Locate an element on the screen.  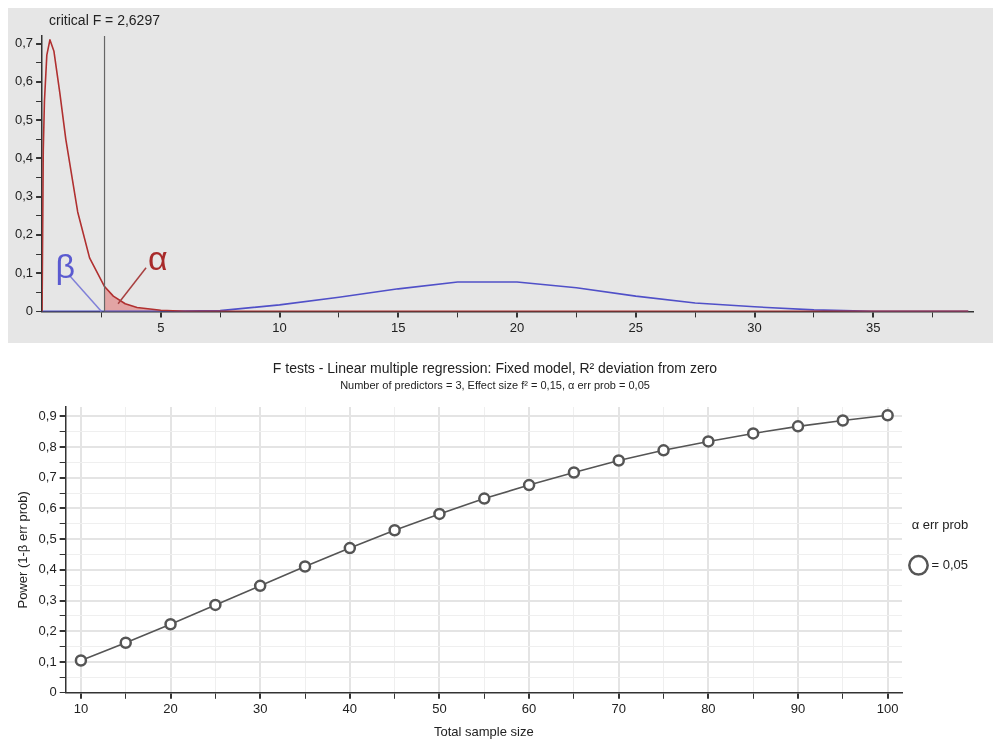
ref-line-label: critical F = 2,6297 is located at coordinates (105, 19).